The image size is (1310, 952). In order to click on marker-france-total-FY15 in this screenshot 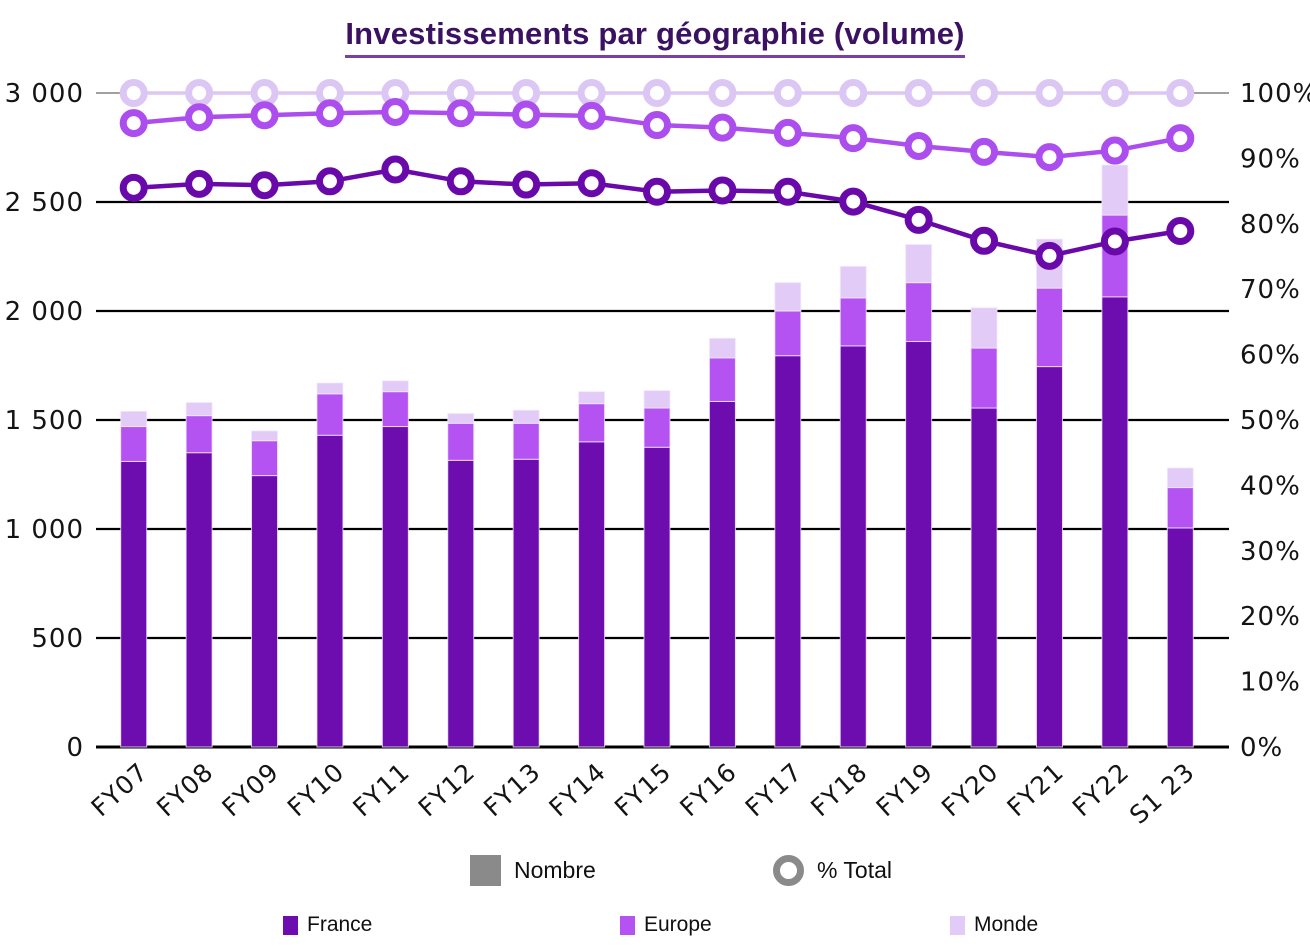, I will do `click(657, 191)`.